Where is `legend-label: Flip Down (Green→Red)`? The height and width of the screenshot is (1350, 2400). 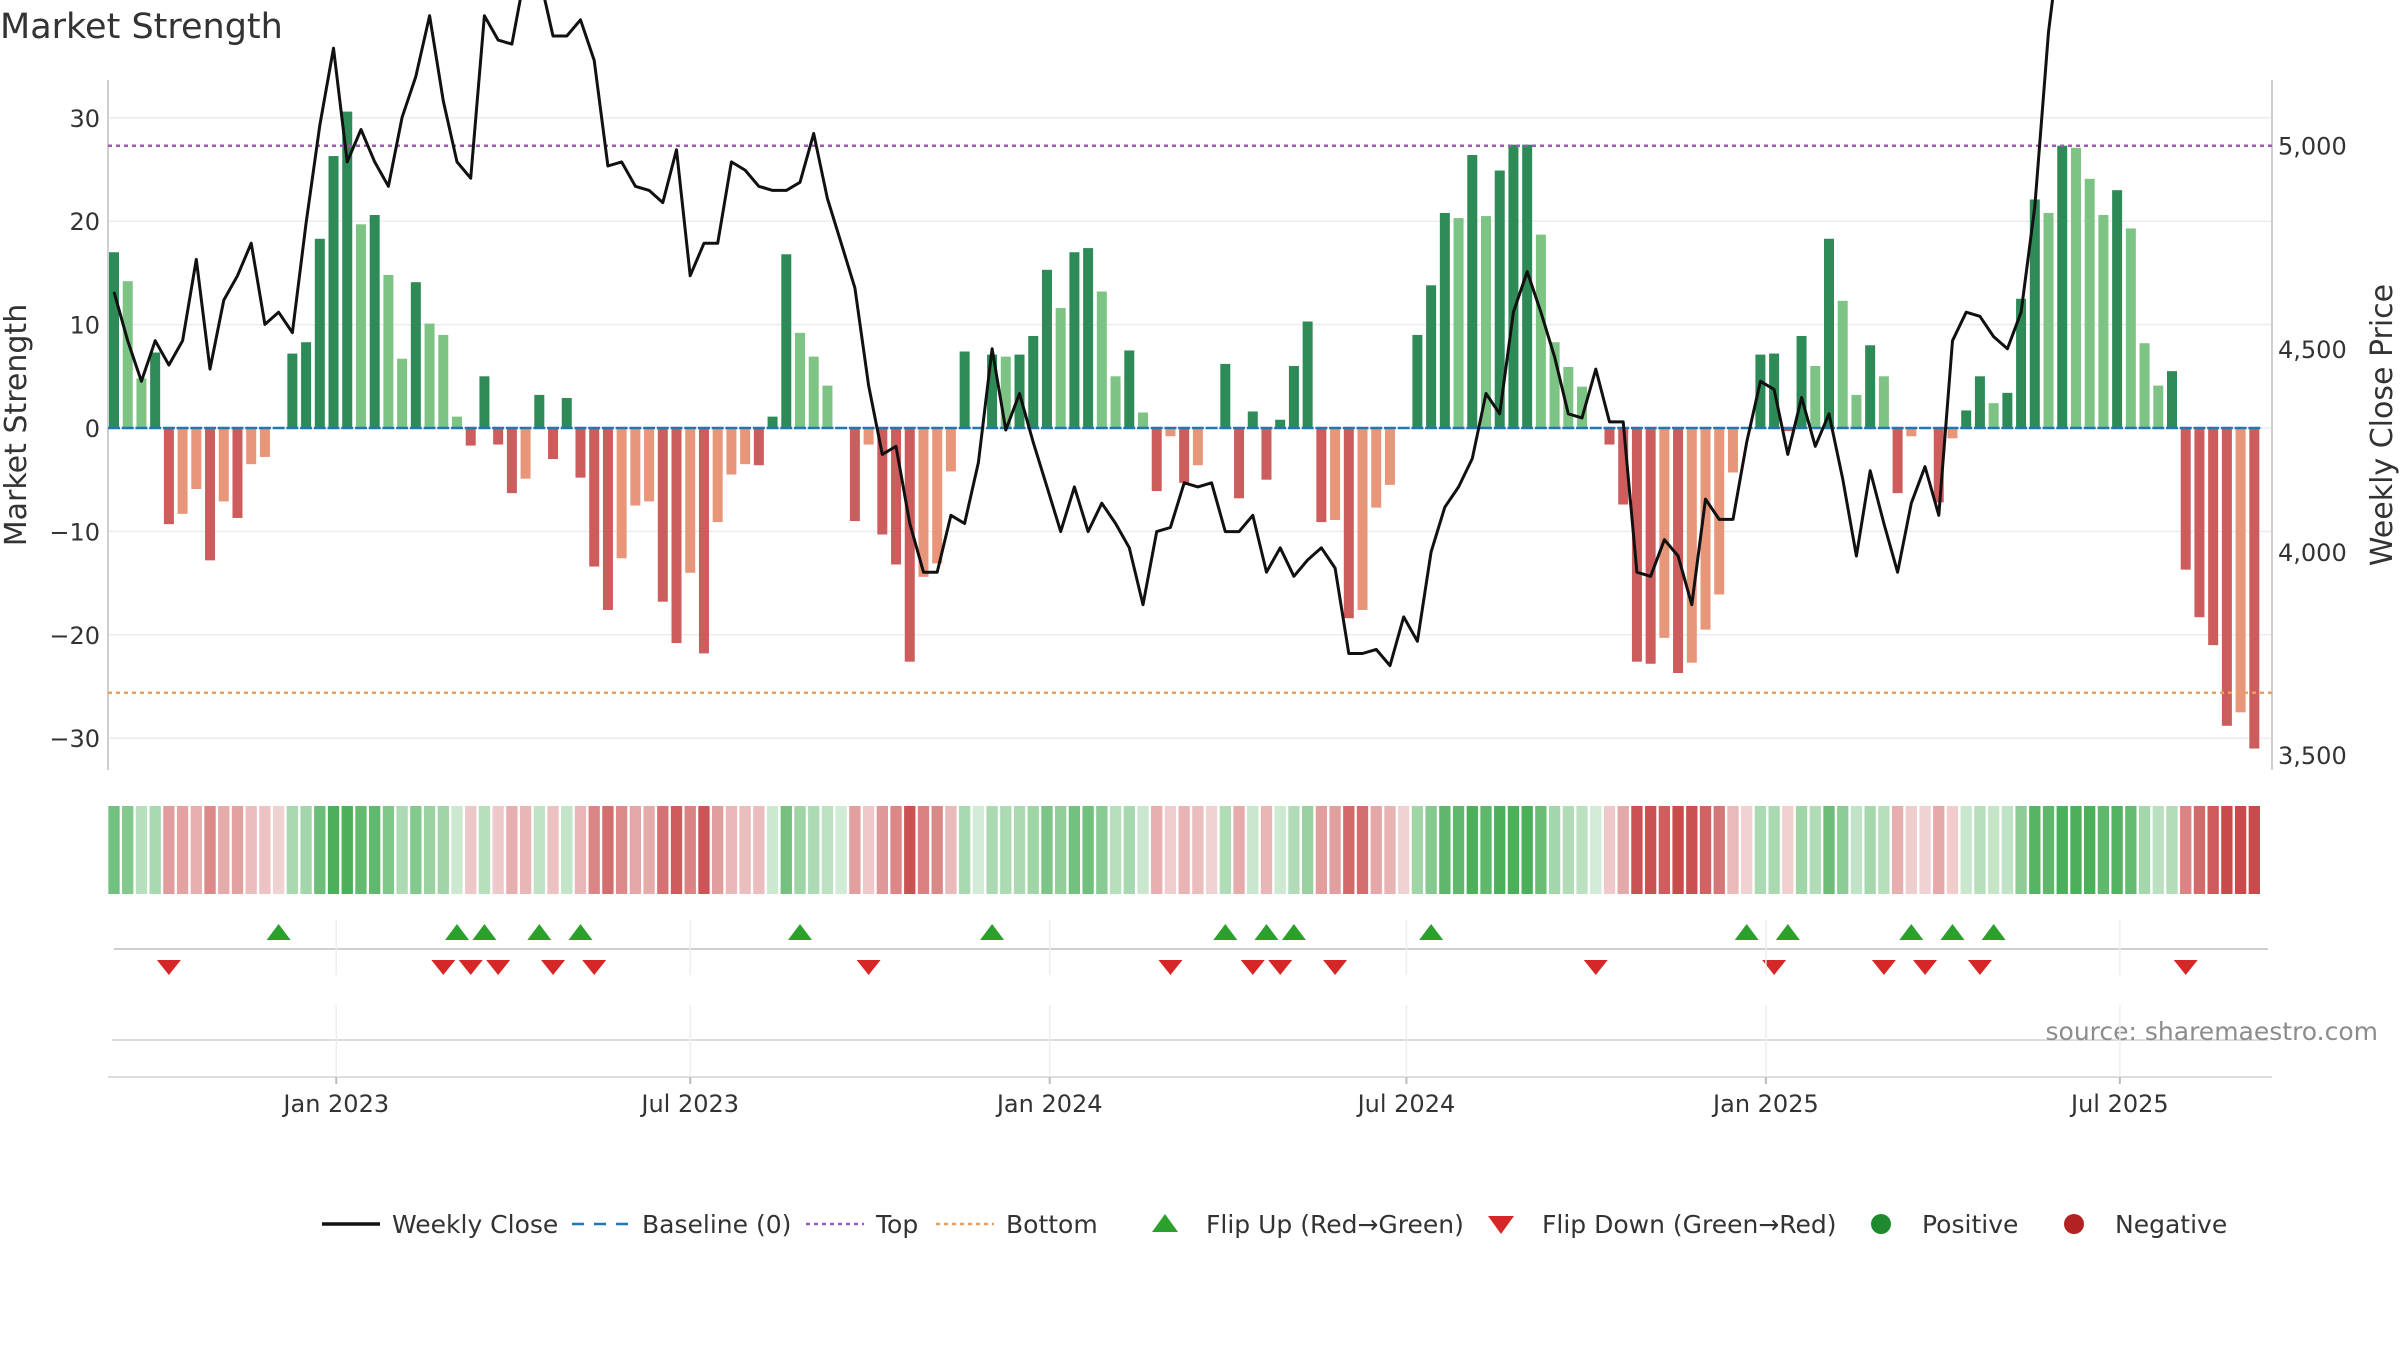 legend-label: Flip Down (Green→Red) is located at coordinates (1689, 1224).